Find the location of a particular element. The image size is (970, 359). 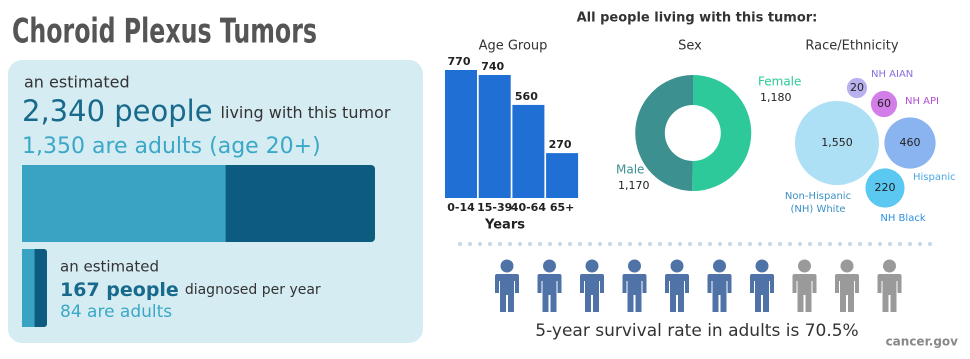

value-label: 1,170 is located at coordinates (634, 185).